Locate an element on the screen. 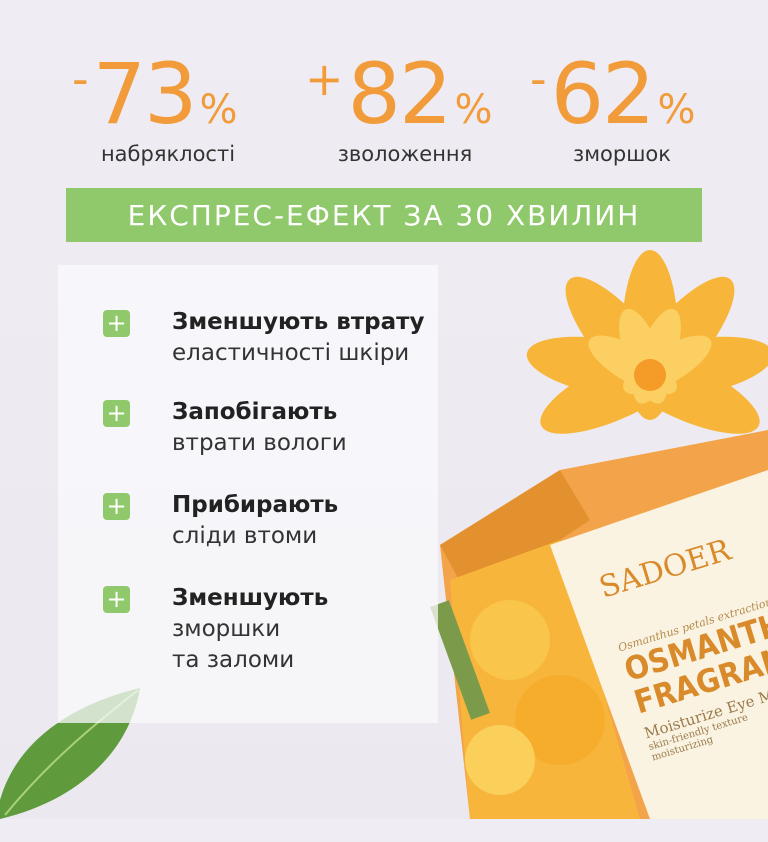  stat-number: 73 is located at coordinates (145, 94).